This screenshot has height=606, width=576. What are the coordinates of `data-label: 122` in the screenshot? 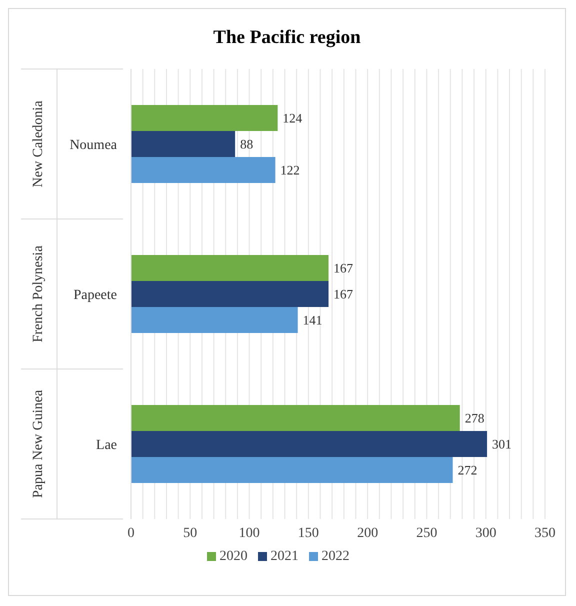 It's located at (290, 170).